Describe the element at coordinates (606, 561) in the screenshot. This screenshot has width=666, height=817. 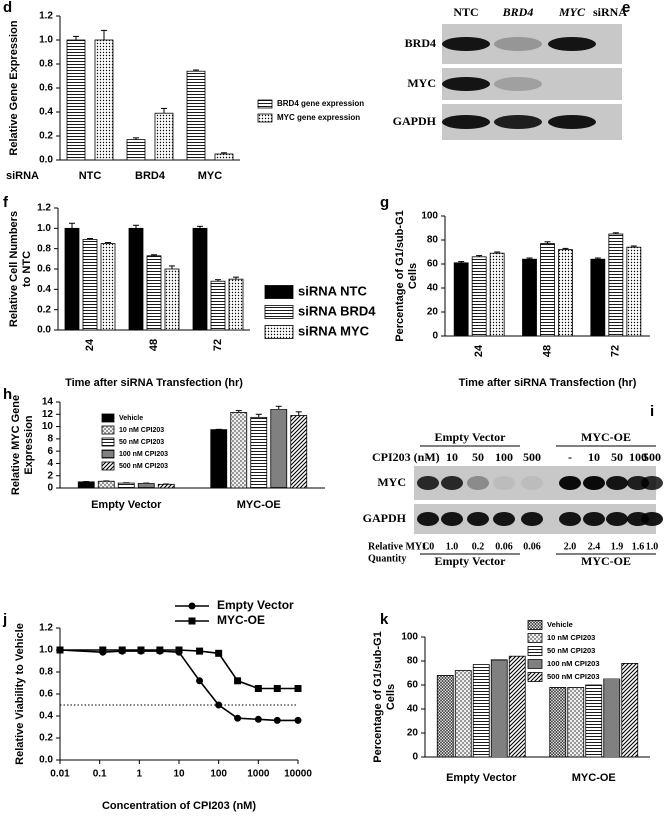
I see `footer-label: MYC-OE` at that location.